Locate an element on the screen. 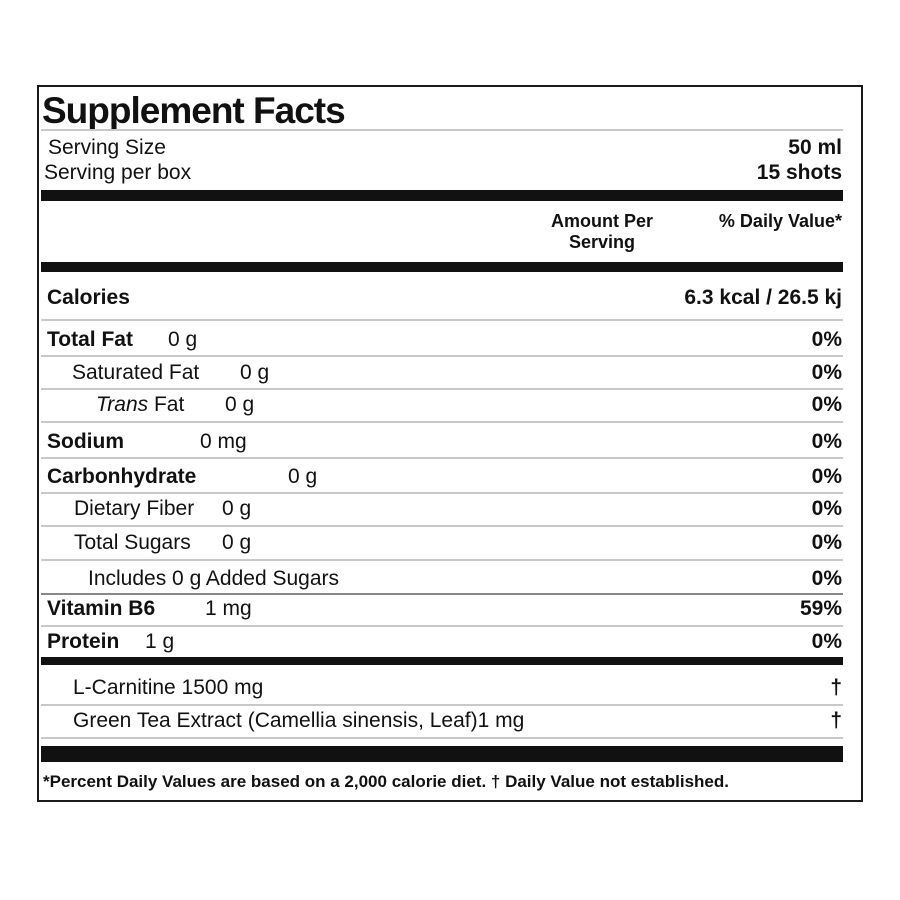  servings-per-box-value: 15 shots is located at coordinates (799, 172).